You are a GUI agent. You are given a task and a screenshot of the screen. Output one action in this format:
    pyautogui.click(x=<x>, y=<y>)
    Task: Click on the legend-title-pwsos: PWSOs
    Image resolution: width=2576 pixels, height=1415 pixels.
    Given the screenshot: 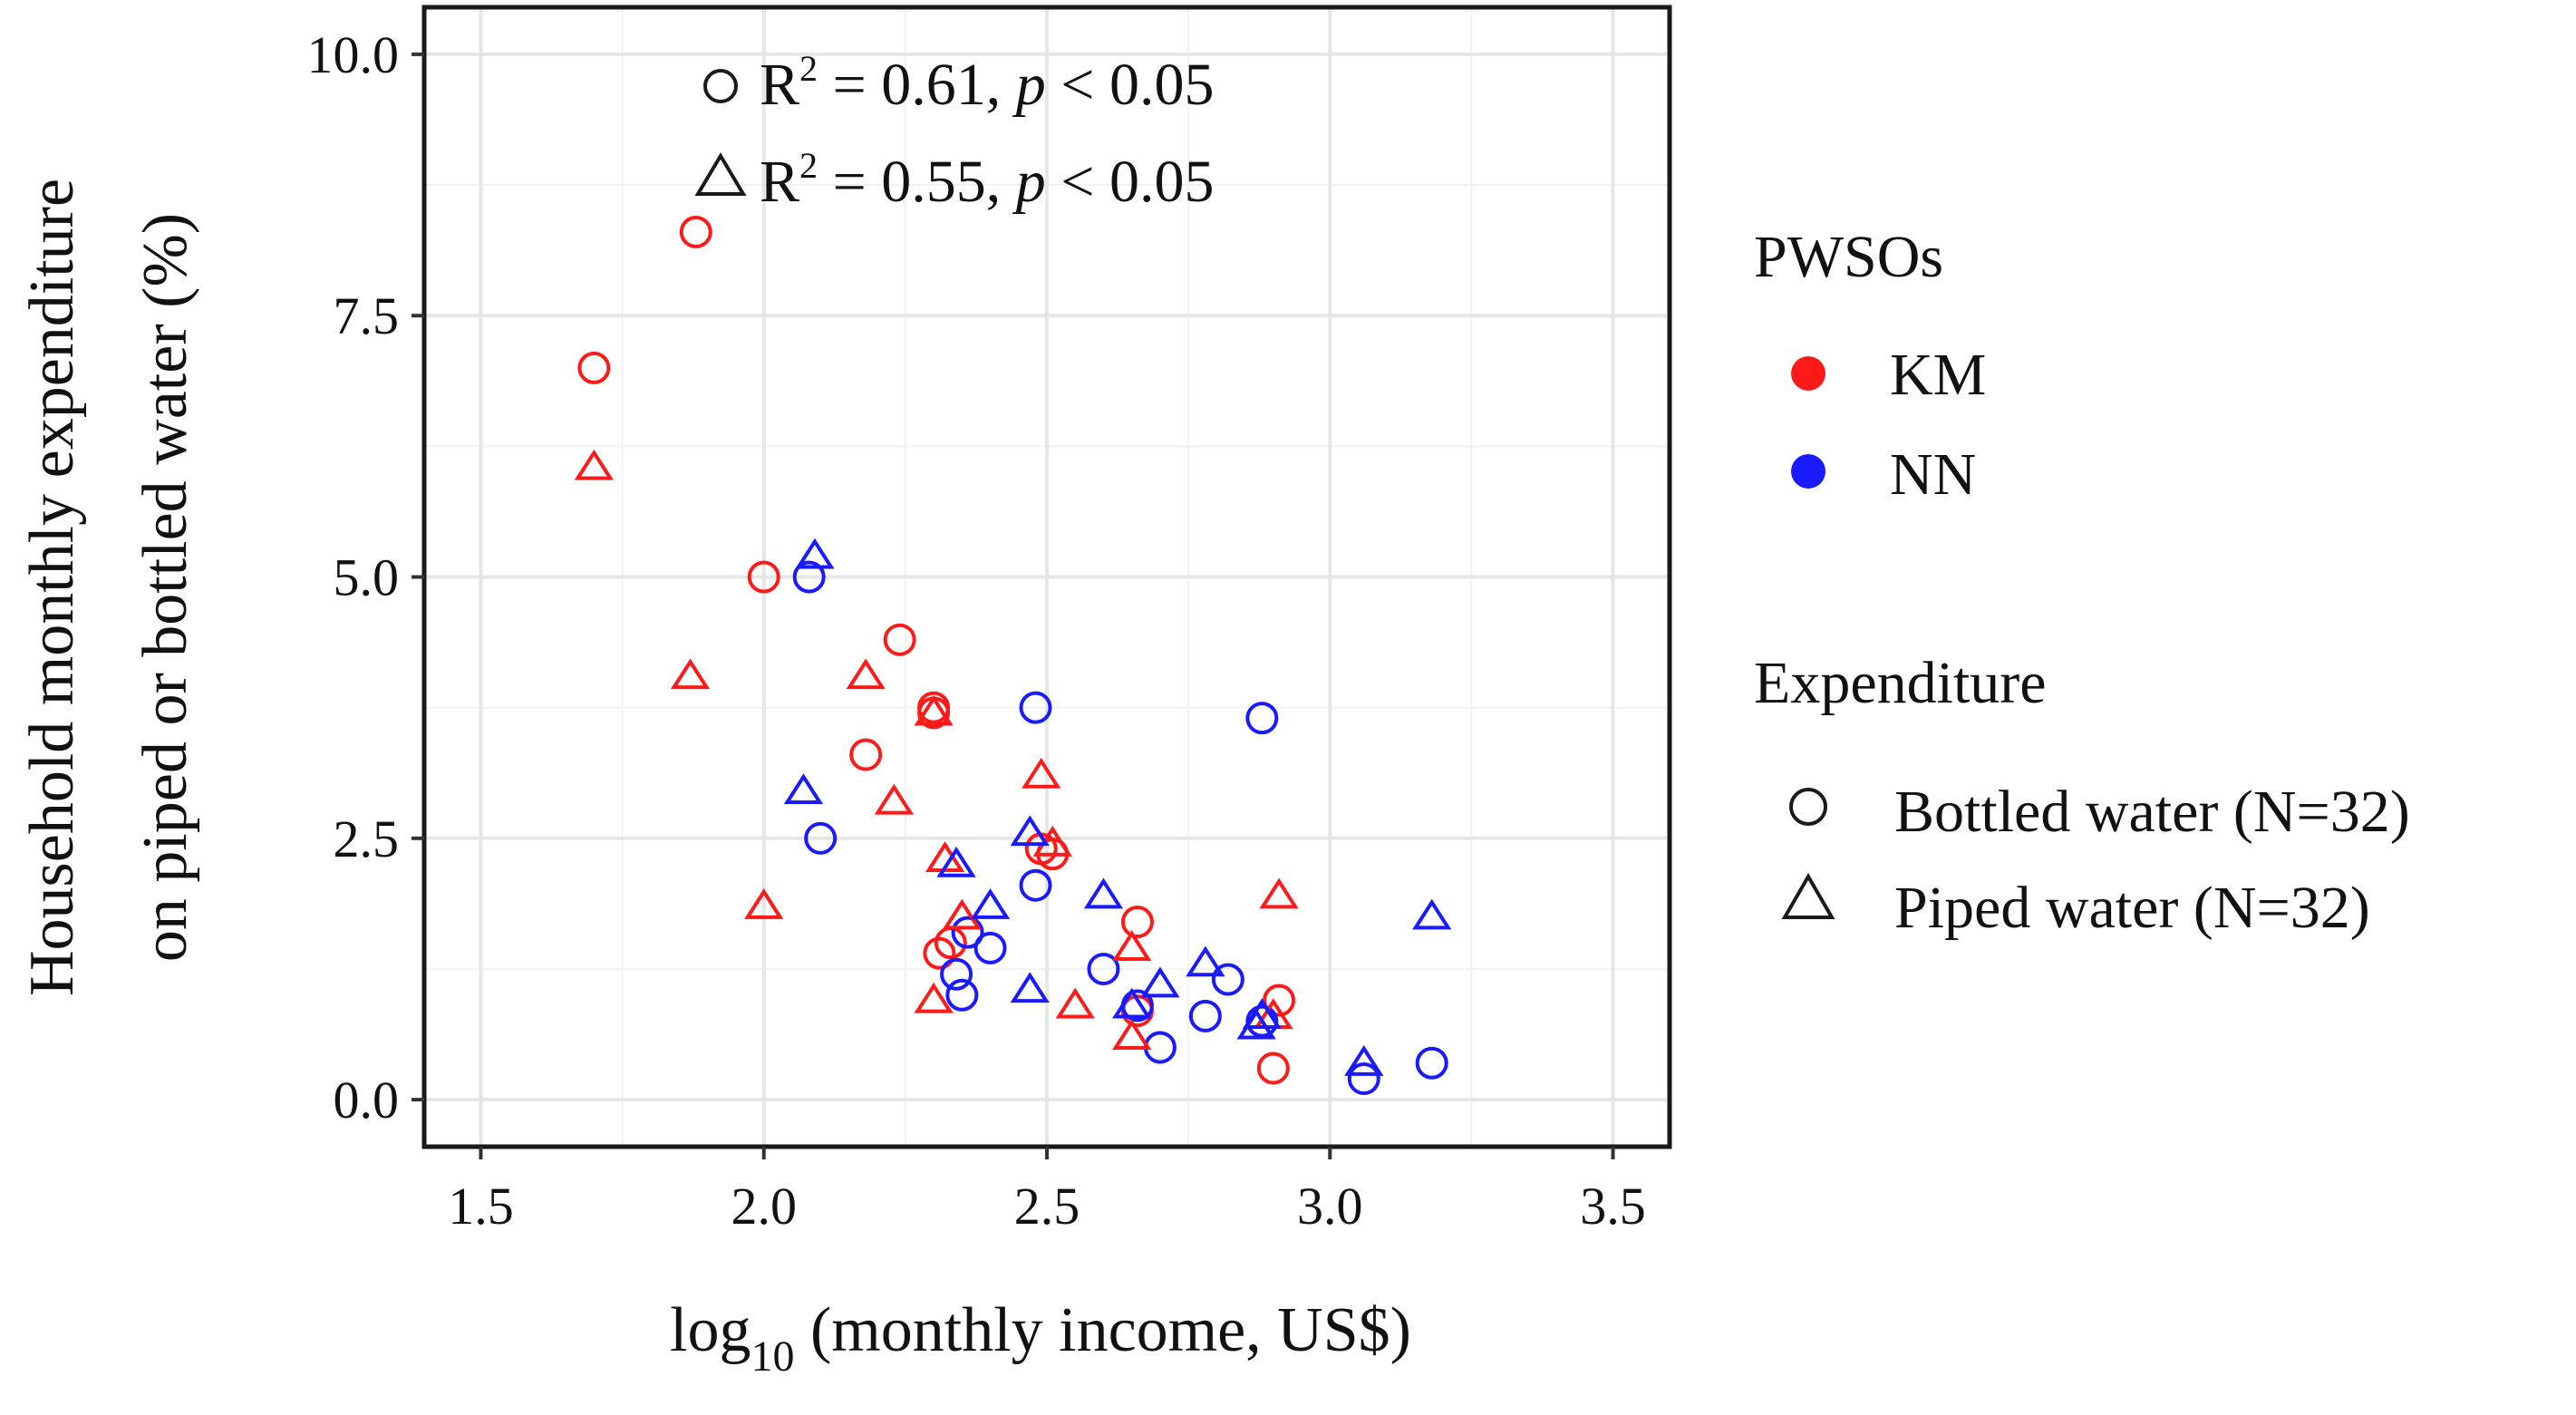 What is the action you would take?
    pyautogui.click(x=1848, y=257)
    